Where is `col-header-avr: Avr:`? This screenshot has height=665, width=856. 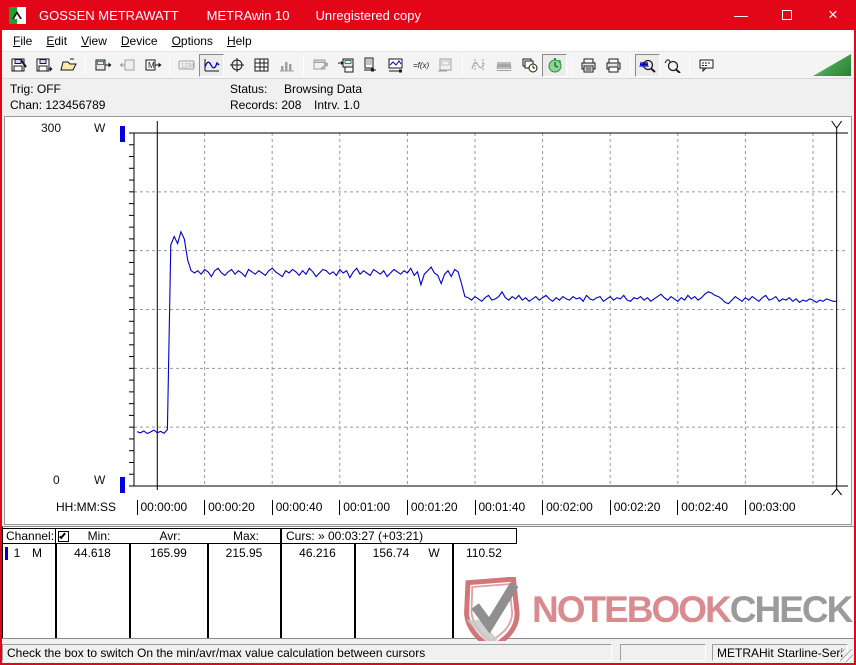 col-header-avr: Avr: is located at coordinates (170, 536).